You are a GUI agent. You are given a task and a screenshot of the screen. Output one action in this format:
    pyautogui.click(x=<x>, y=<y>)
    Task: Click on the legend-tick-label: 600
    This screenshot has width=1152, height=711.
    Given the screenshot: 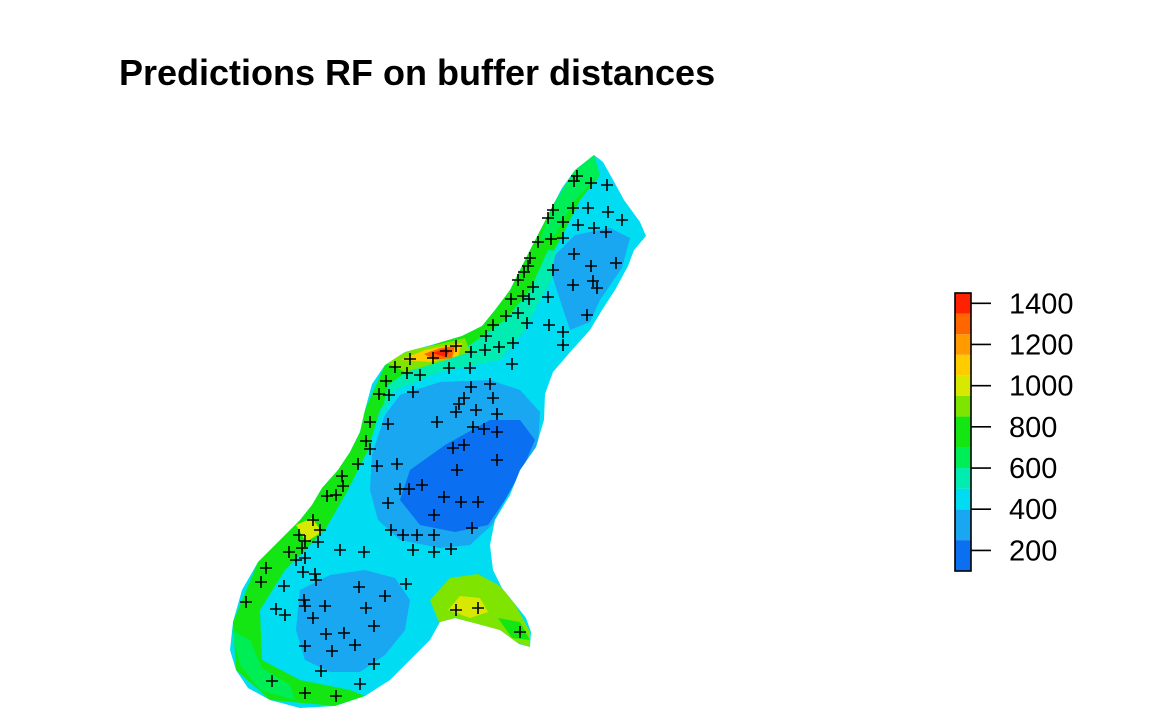 What is the action you would take?
    pyautogui.click(x=1033, y=469)
    